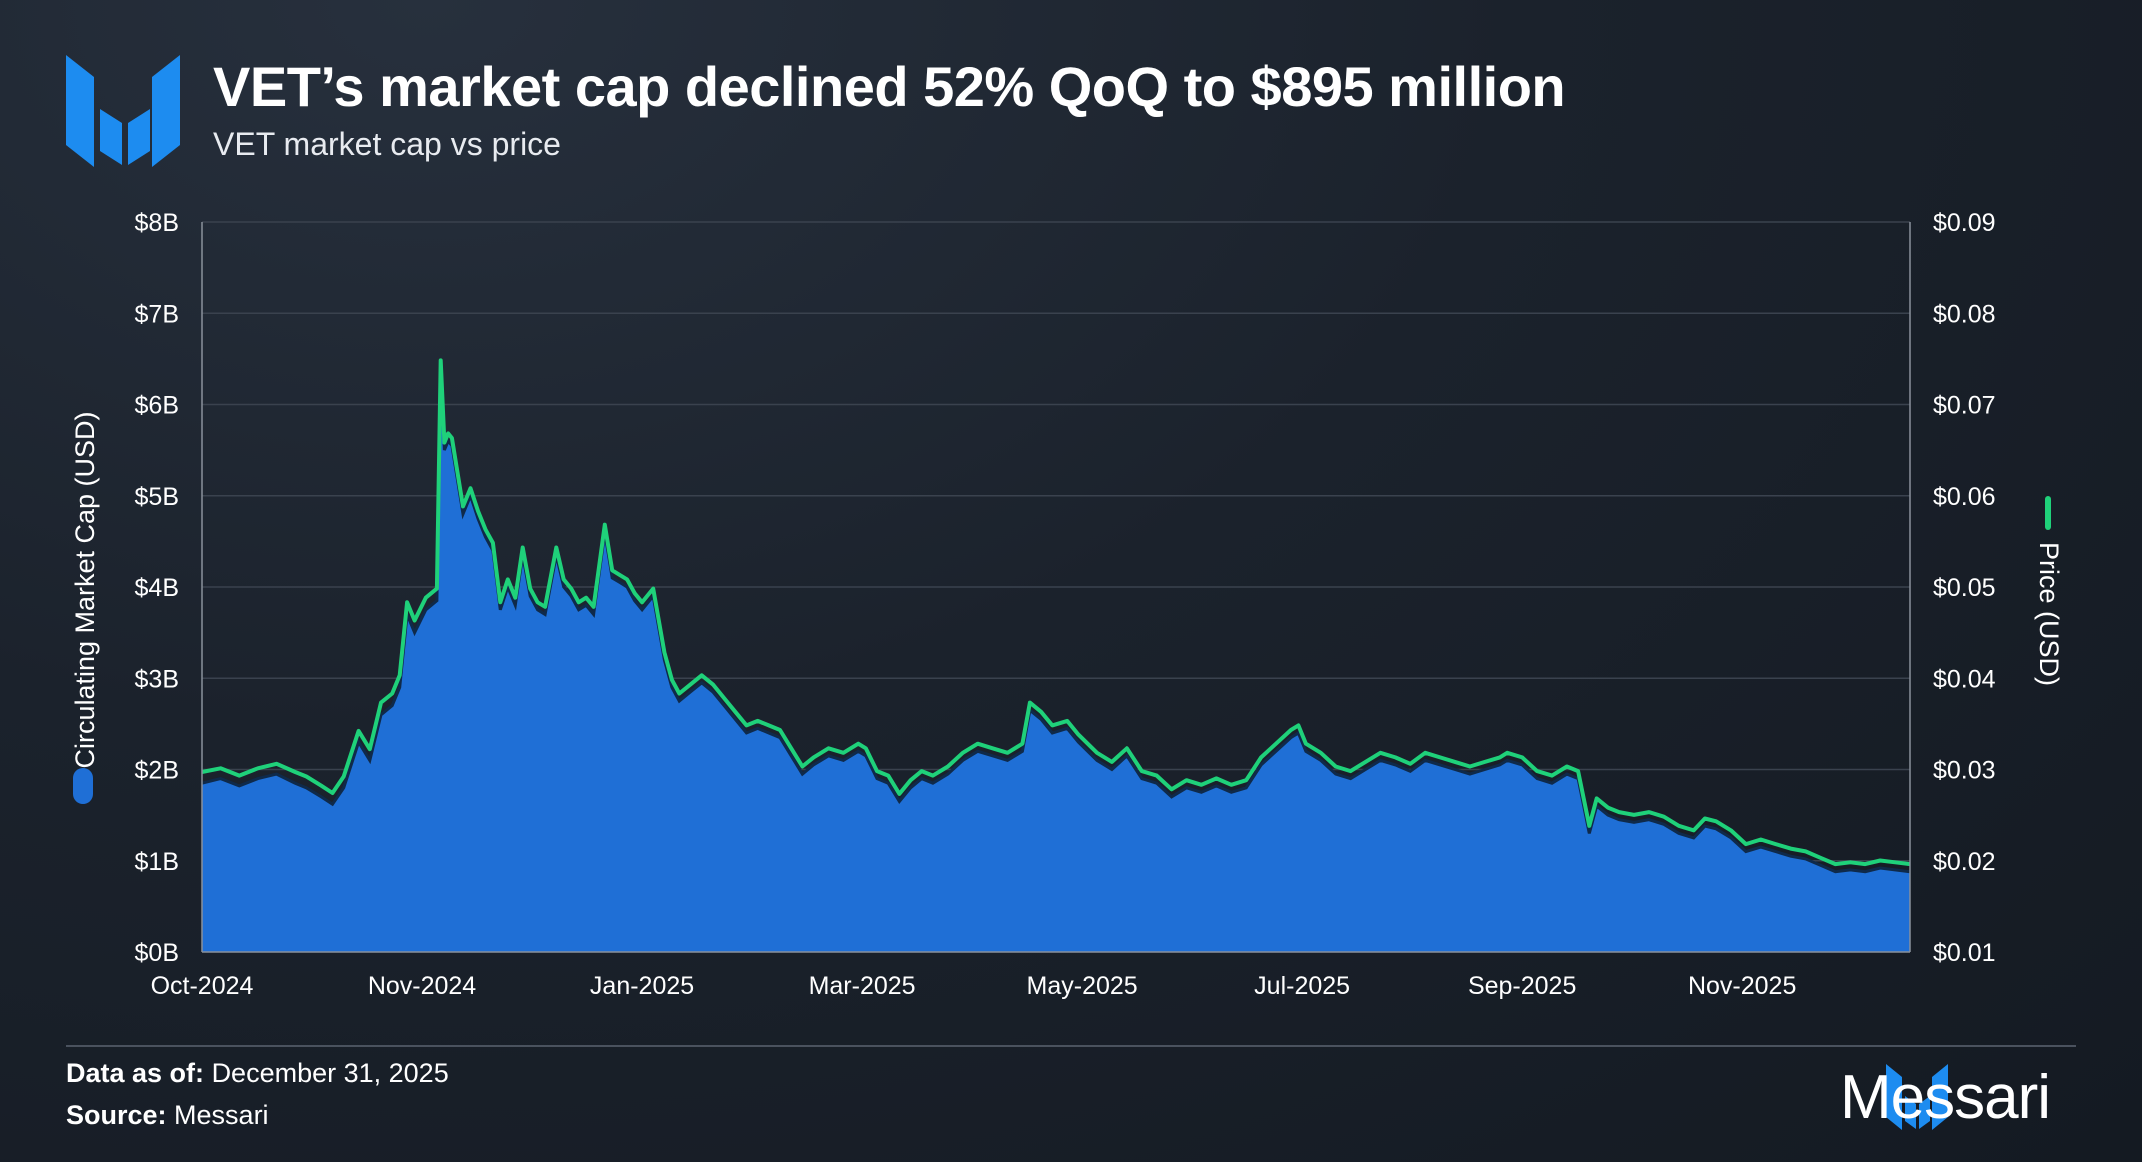 The width and height of the screenshot is (2142, 1162). What do you see at coordinates (157, 862) in the screenshot?
I see `y-left-tick-label: $1B` at bounding box center [157, 862].